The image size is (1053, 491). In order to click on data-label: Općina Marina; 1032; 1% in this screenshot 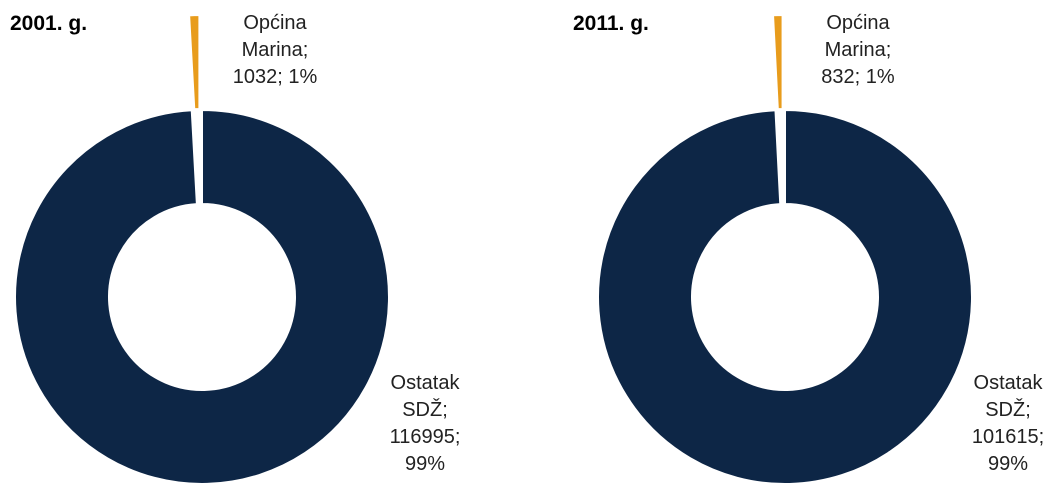, I will do `click(275, 50)`.